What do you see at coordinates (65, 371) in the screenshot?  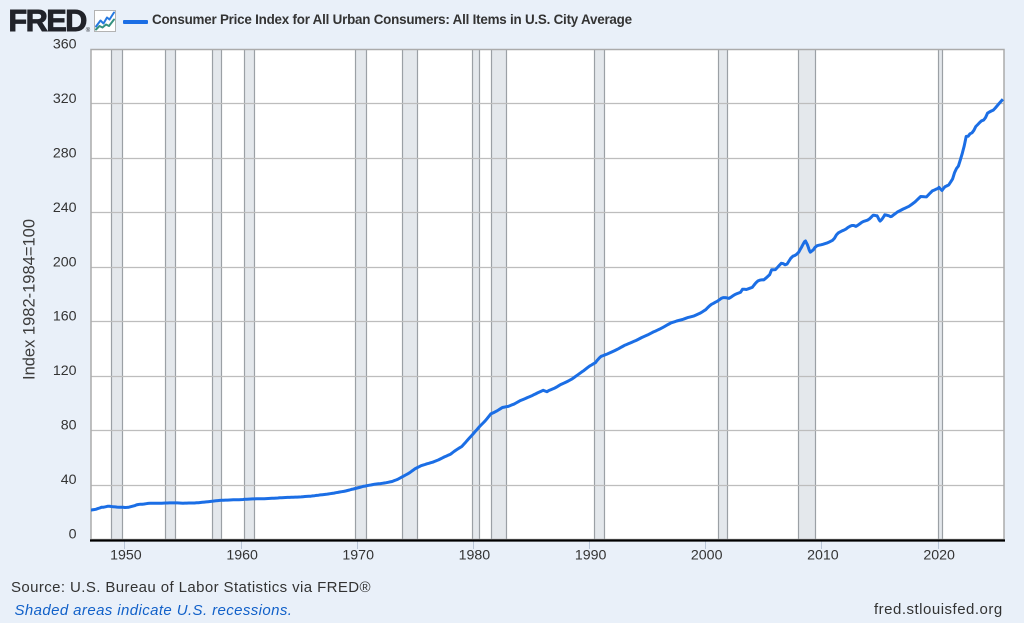 I see `svg-text: 120` at bounding box center [65, 371].